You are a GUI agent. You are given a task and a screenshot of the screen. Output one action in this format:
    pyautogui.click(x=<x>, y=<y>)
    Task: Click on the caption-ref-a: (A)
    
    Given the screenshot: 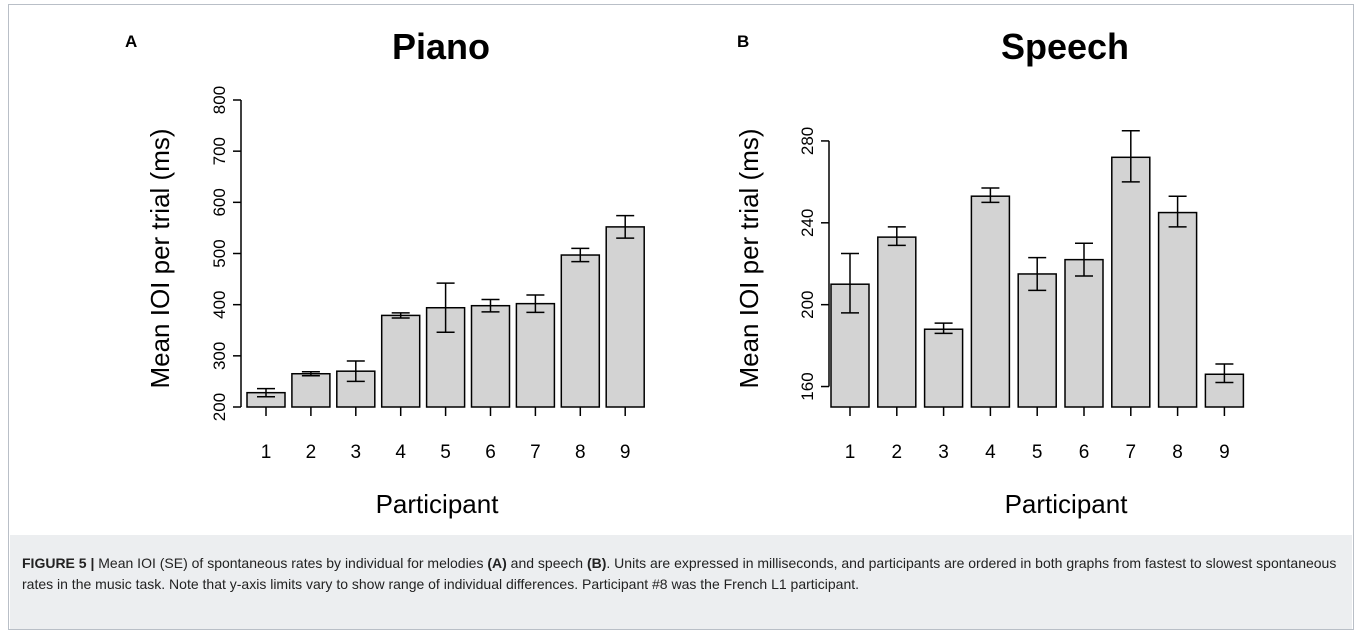 What is the action you would take?
    pyautogui.click(x=497, y=563)
    